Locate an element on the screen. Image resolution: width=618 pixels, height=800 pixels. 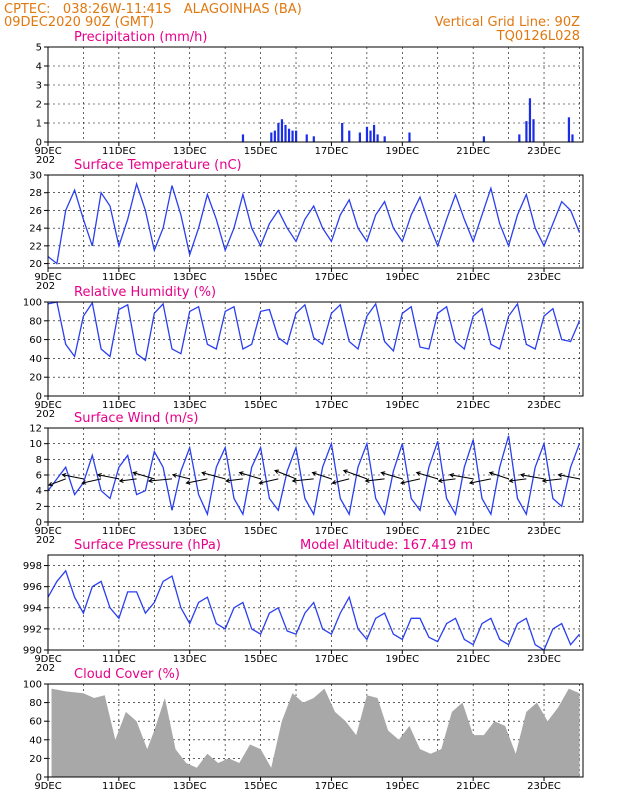
y-tick-label: 1 is located at coordinates (39, 124).